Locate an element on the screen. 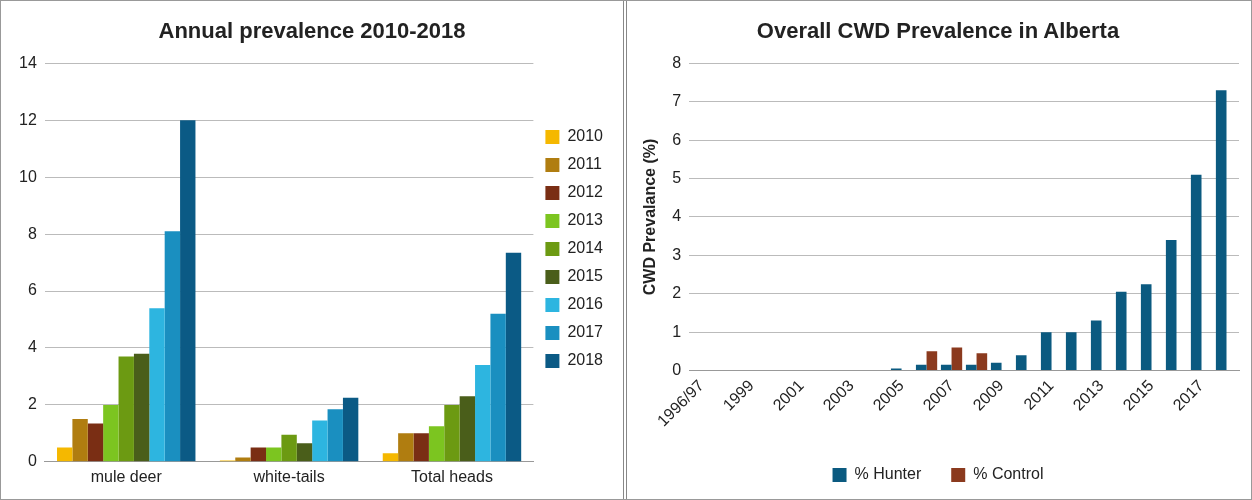 The width and height of the screenshot is (1252, 500). y-tick-label: 7 is located at coordinates (677, 101).